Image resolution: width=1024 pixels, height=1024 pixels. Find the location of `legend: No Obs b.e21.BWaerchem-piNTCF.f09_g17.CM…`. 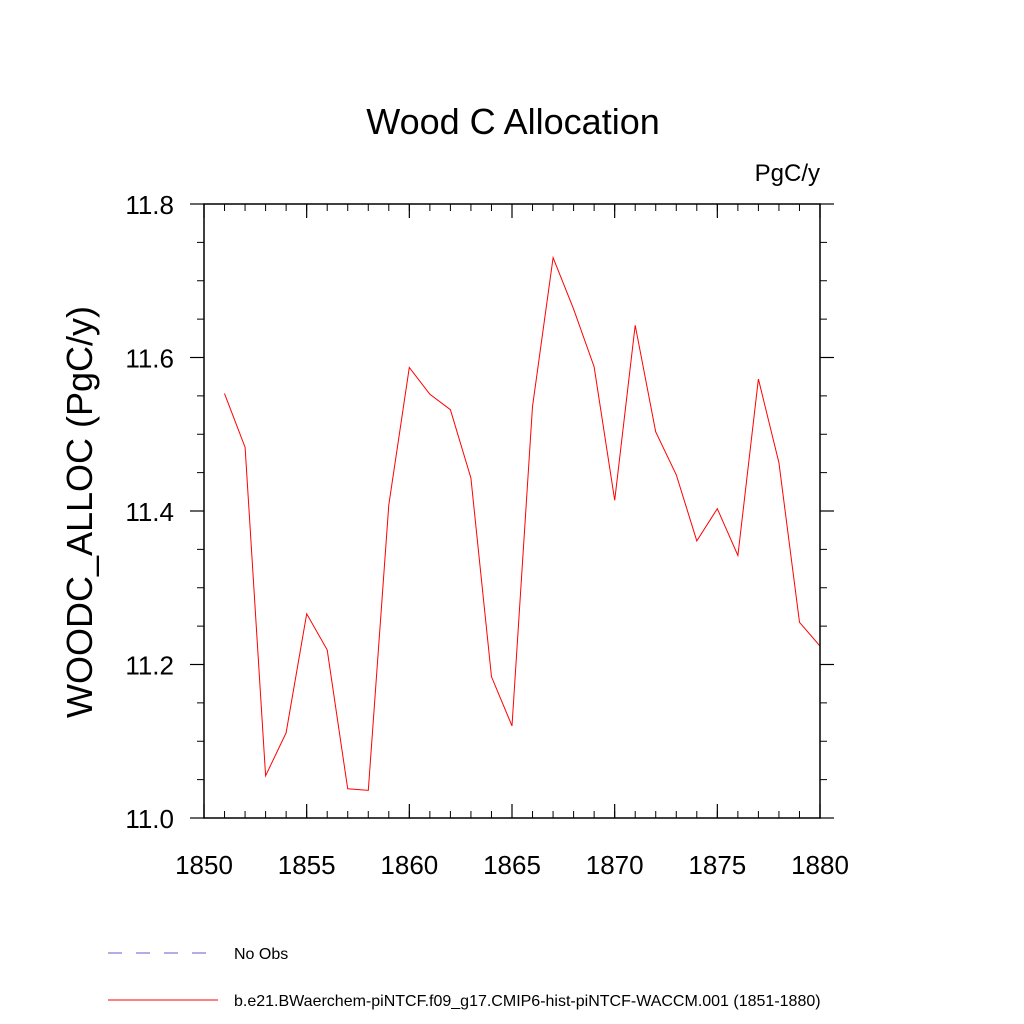

legend: No Obs b.e21.BWaerchem-piNTCF.f09_g17.CM… is located at coordinates (464, 978).